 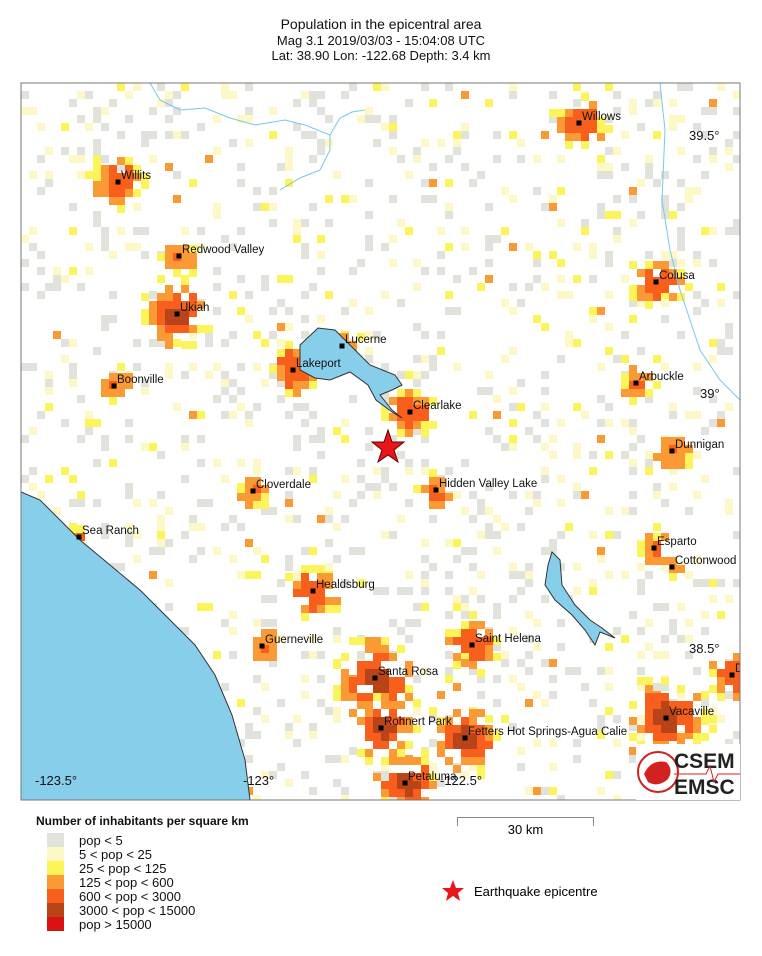 What do you see at coordinates (415, 723) in the screenshot?
I see `city-marker: Rohnert Park` at bounding box center [415, 723].